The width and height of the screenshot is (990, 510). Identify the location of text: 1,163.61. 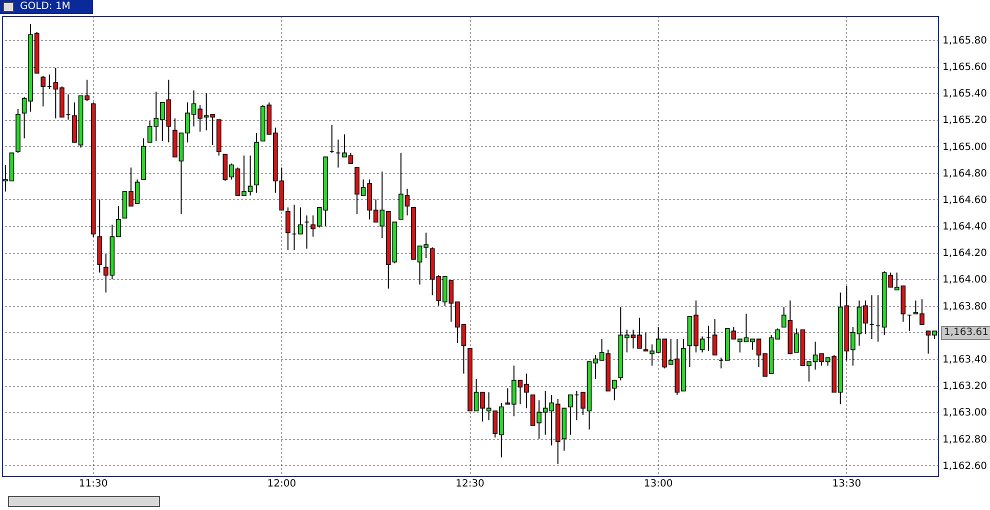
(965, 333).